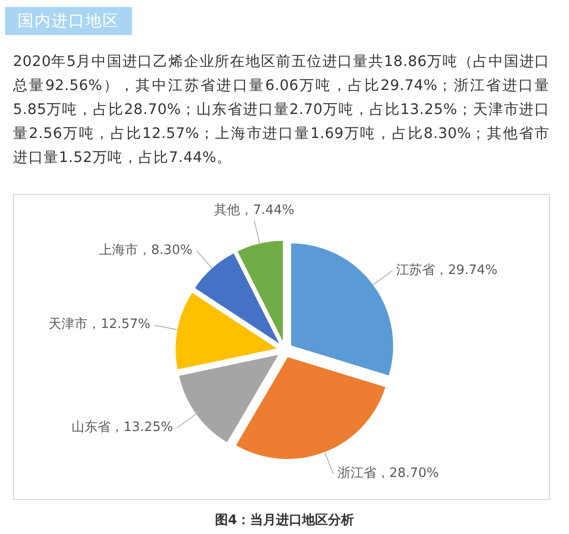  What do you see at coordinates (145, 250) in the screenshot?
I see `slice-label: 上海市，8.30%` at bounding box center [145, 250].